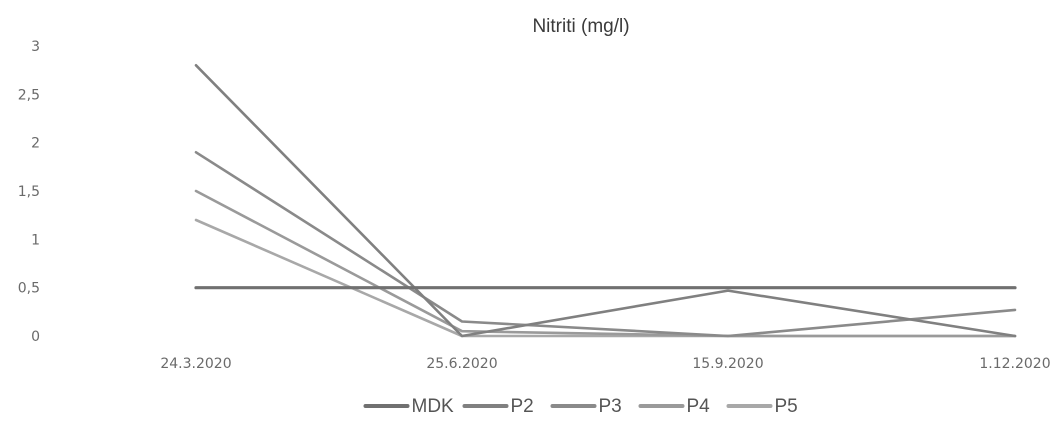 The height and width of the screenshot is (423, 1062). What do you see at coordinates (29, 95) in the screenshot?
I see `y-tick-label: 2,5` at bounding box center [29, 95].